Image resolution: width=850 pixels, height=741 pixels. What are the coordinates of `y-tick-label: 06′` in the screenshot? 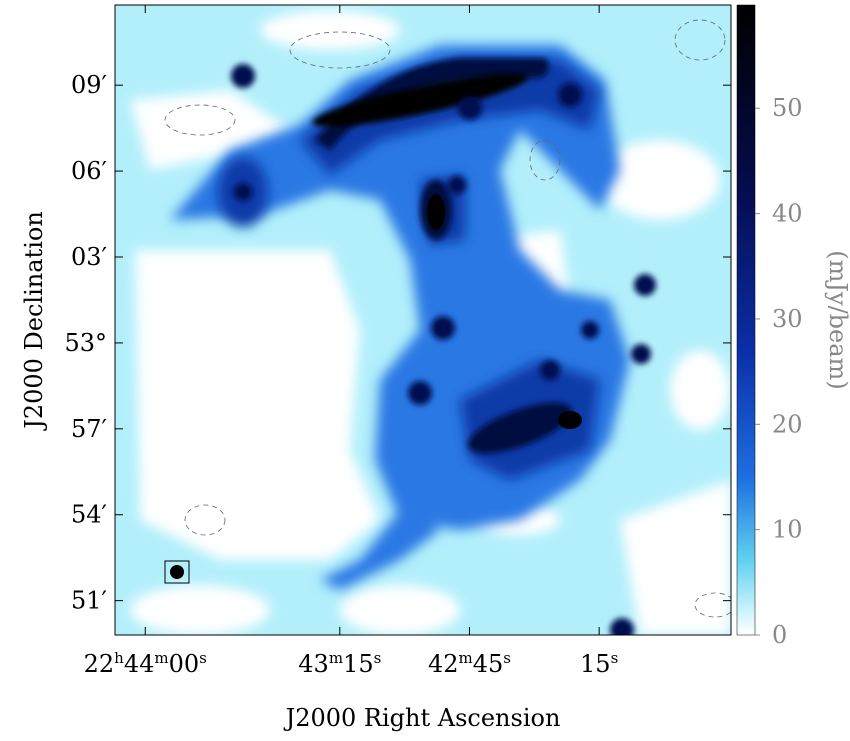 It's located at (89, 171).